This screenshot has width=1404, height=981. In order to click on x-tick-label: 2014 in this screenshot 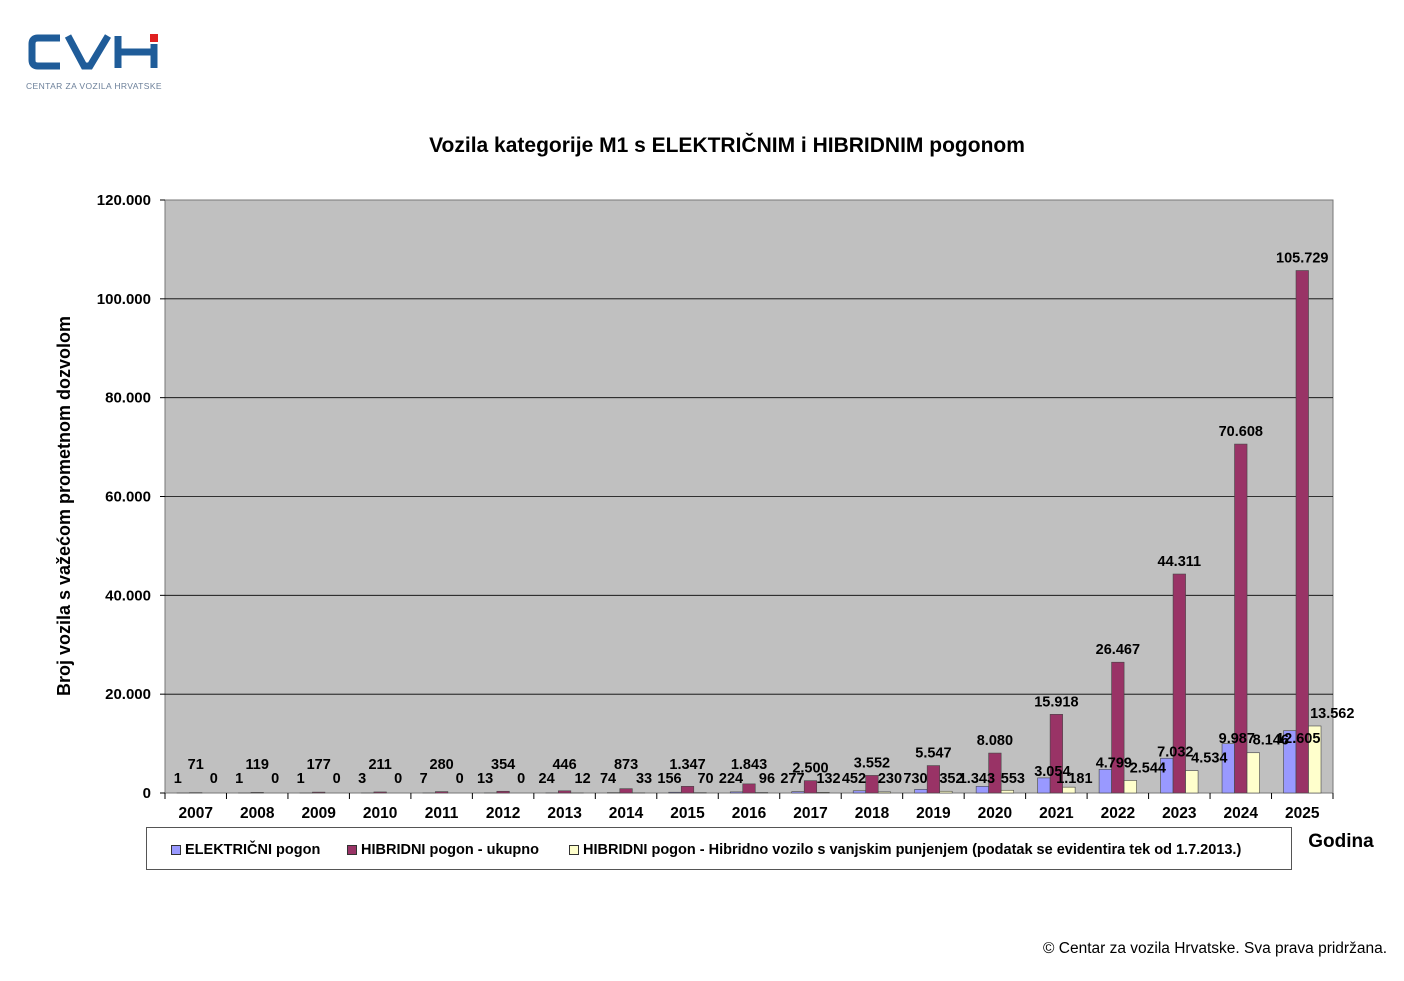, I will do `click(626, 813)`.